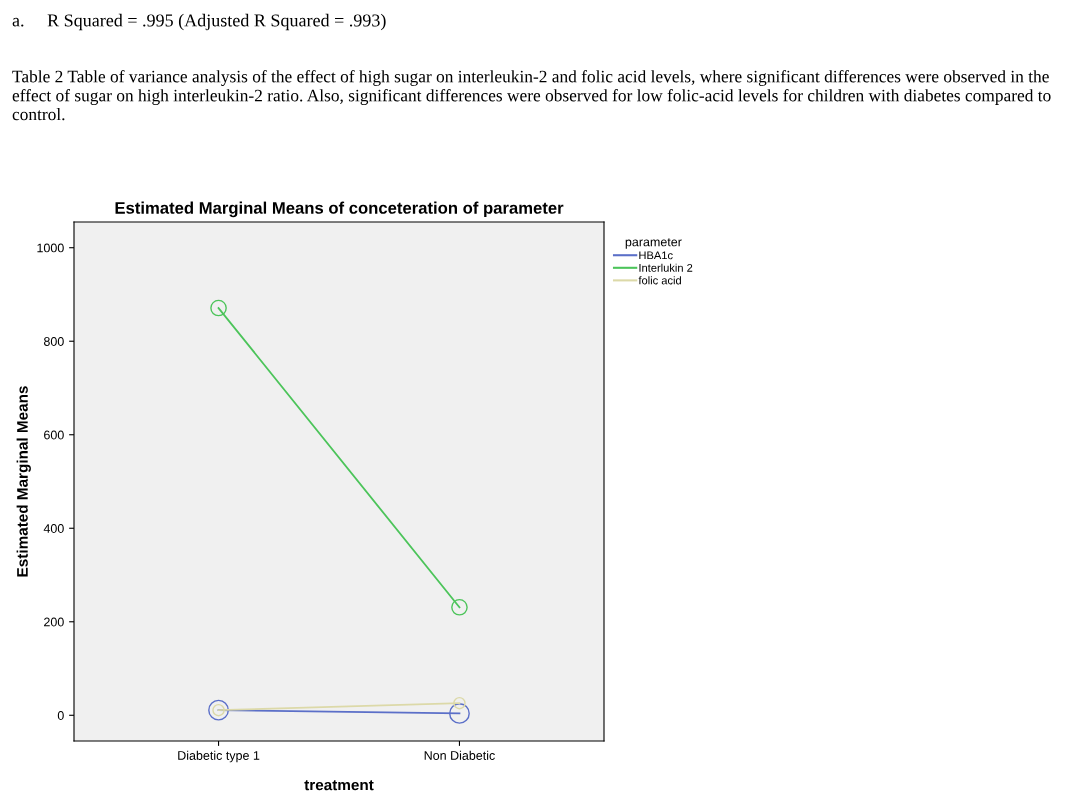 This screenshot has width=1082, height=810. What do you see at coordinates (656, 255) in the screenshot?
I see `legend-label: HBA1c` at bounding box center [656, 255].